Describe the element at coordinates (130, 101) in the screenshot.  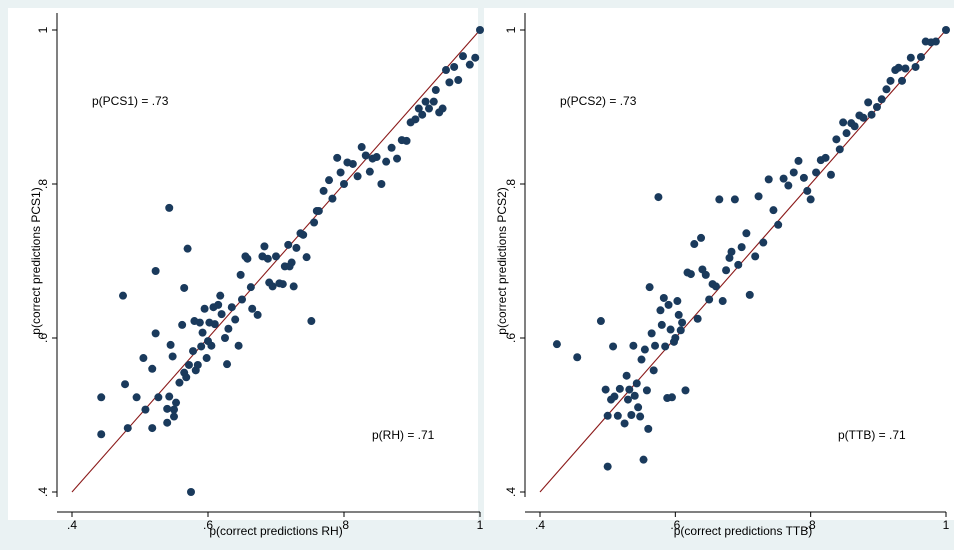
I see `annotation-top: p(PCS1) = .73` at that location.